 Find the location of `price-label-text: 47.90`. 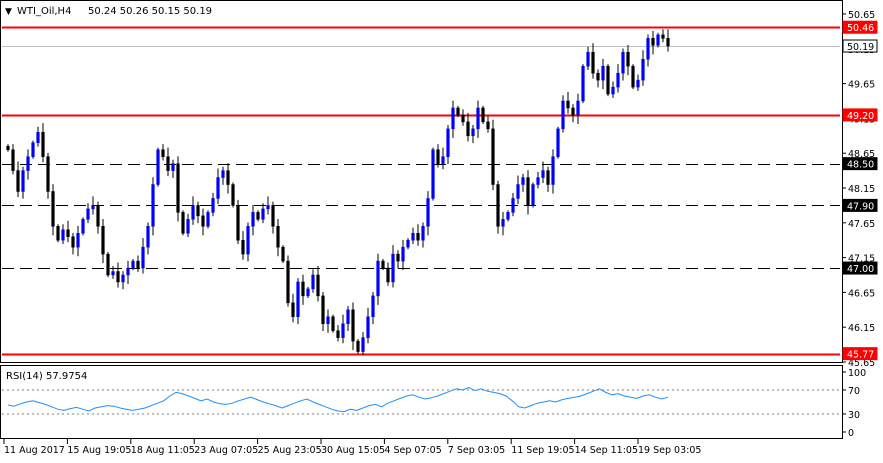

price-label-text: 47.90 is located at coordinates (860, 206).